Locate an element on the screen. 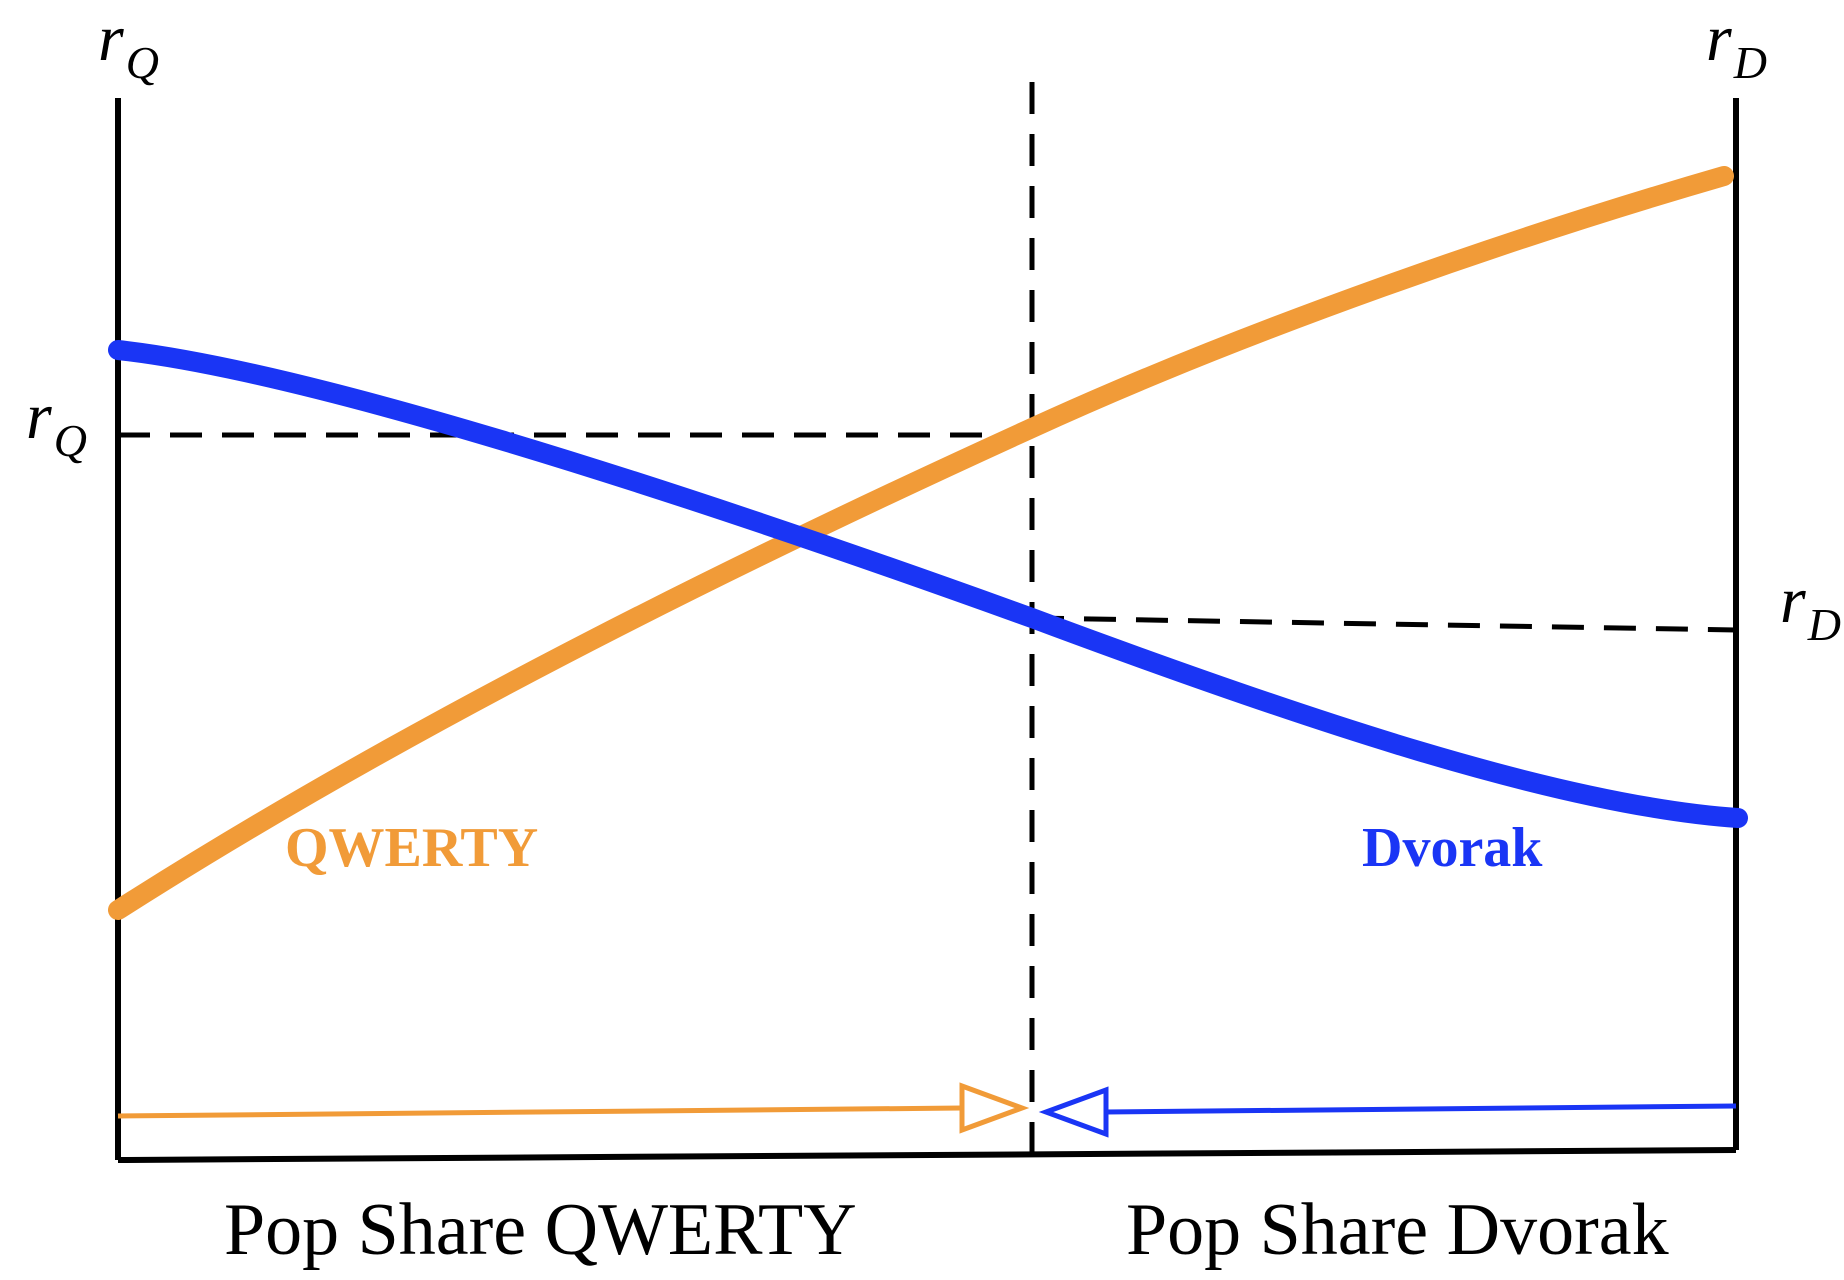  left-axis-top-label: rQ is located at coordinates (128, 45).